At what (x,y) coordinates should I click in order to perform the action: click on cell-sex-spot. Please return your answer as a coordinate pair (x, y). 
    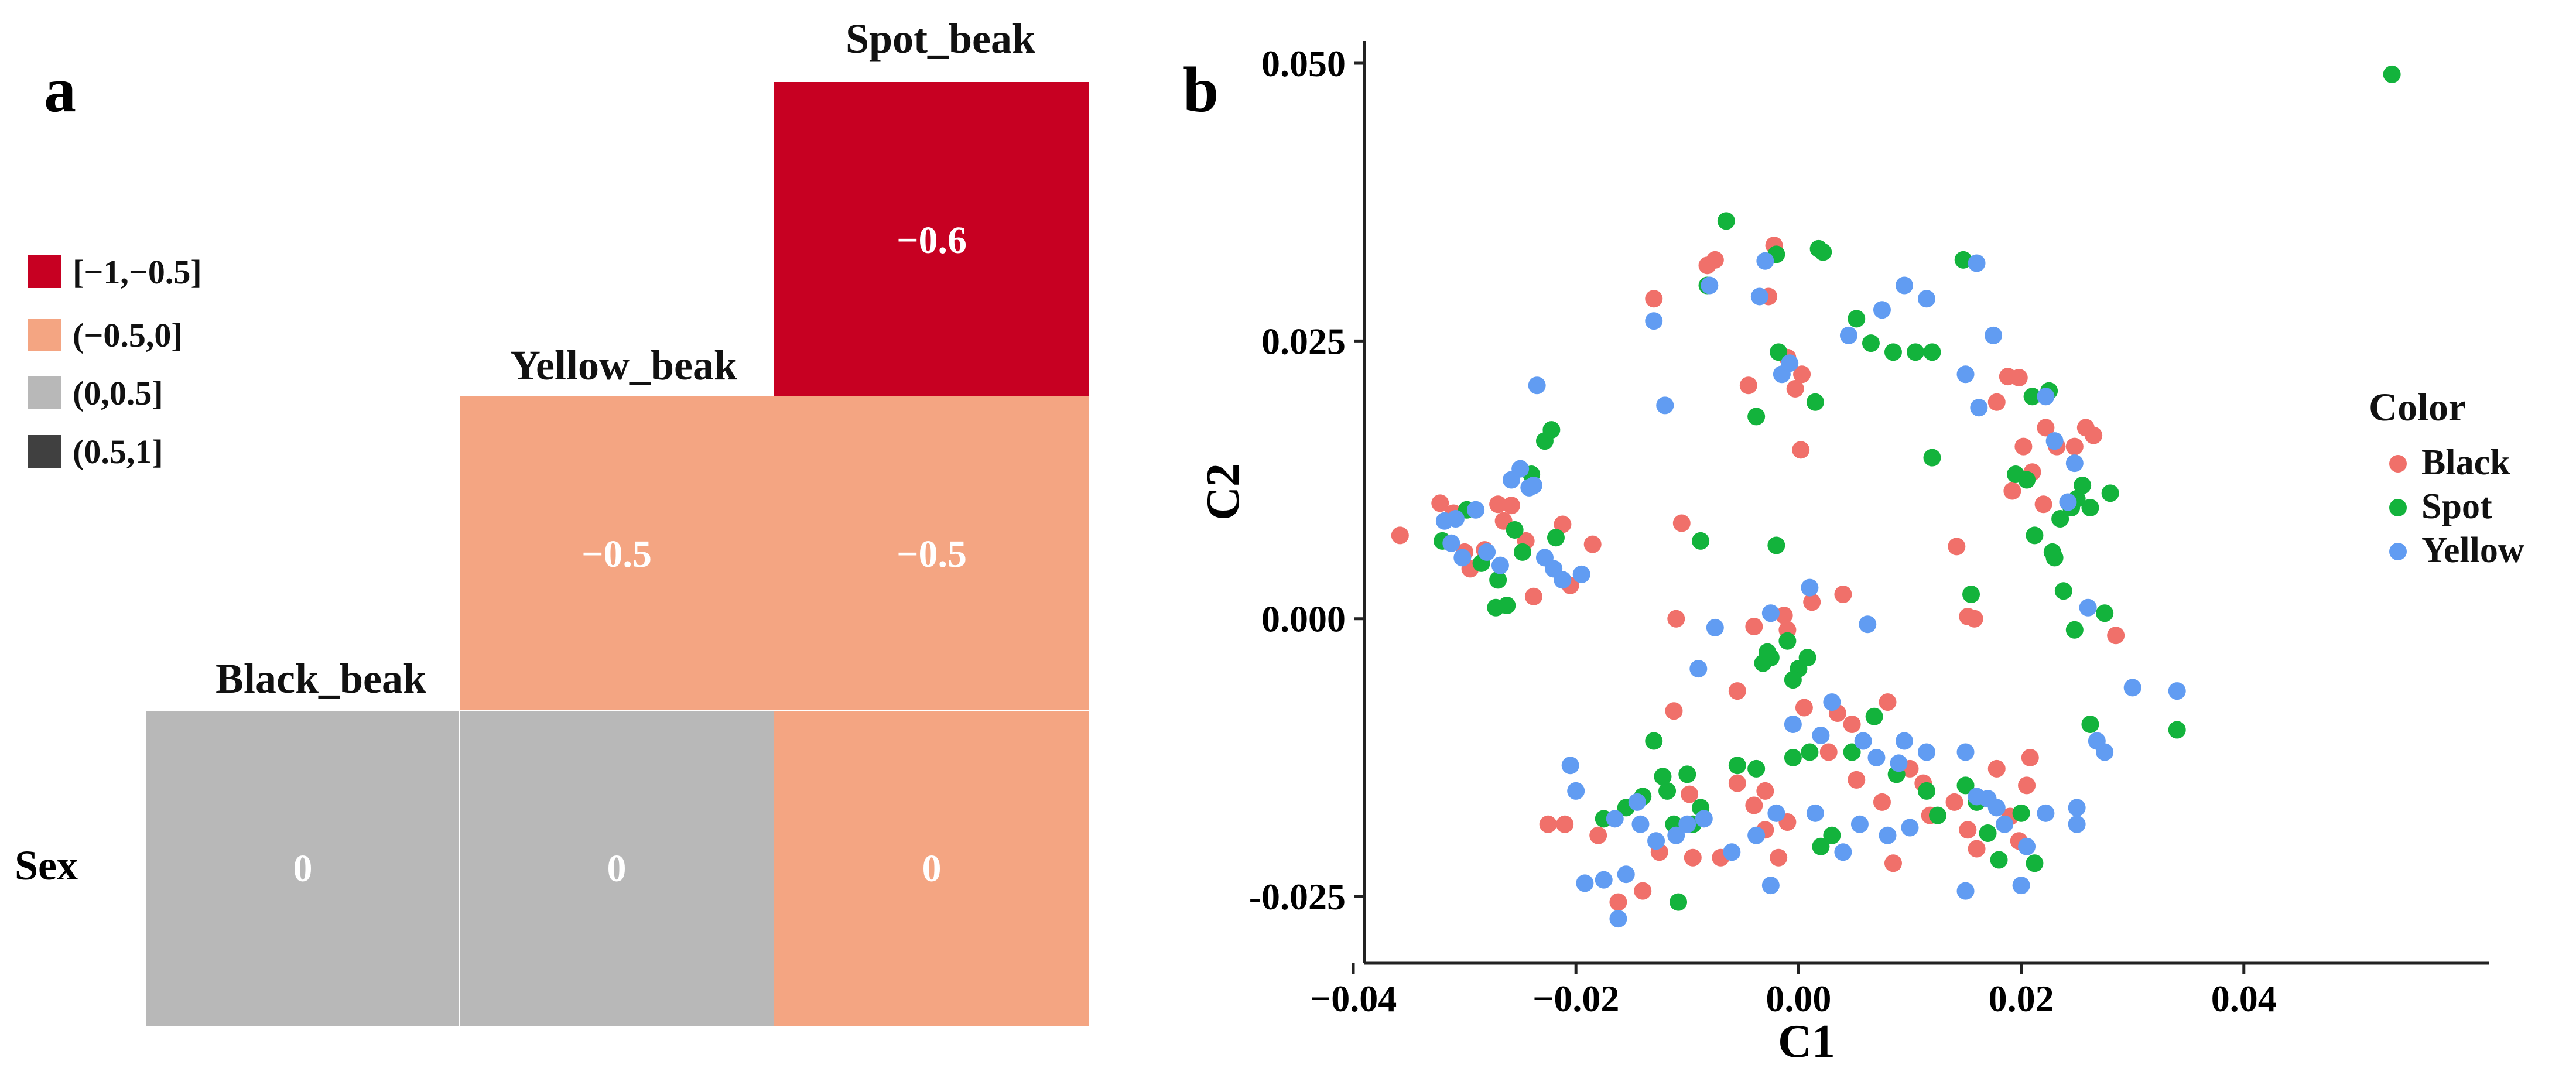
    Looking at the image, I should click on (931, 868).